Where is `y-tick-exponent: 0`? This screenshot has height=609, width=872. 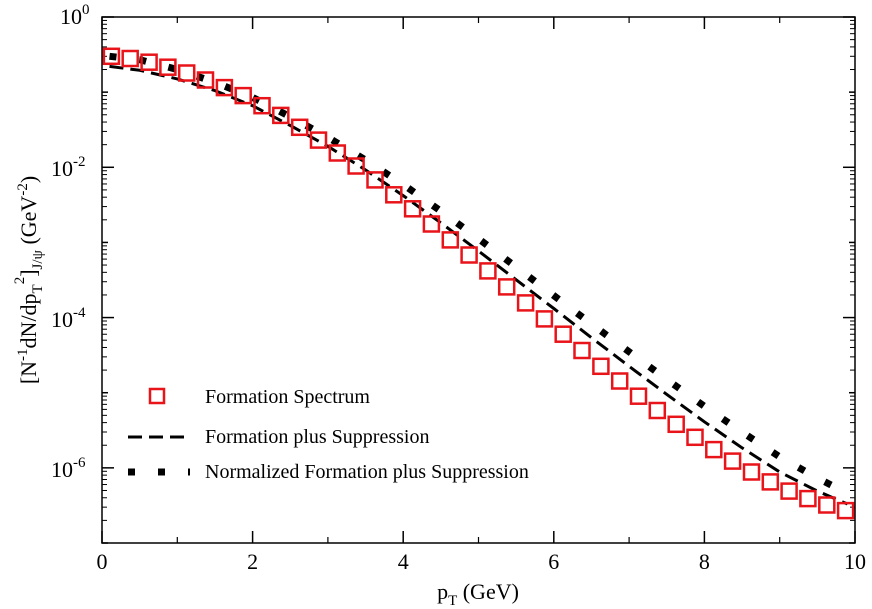 y-tick-exponent: 0 is located at coordinates (86, 10).